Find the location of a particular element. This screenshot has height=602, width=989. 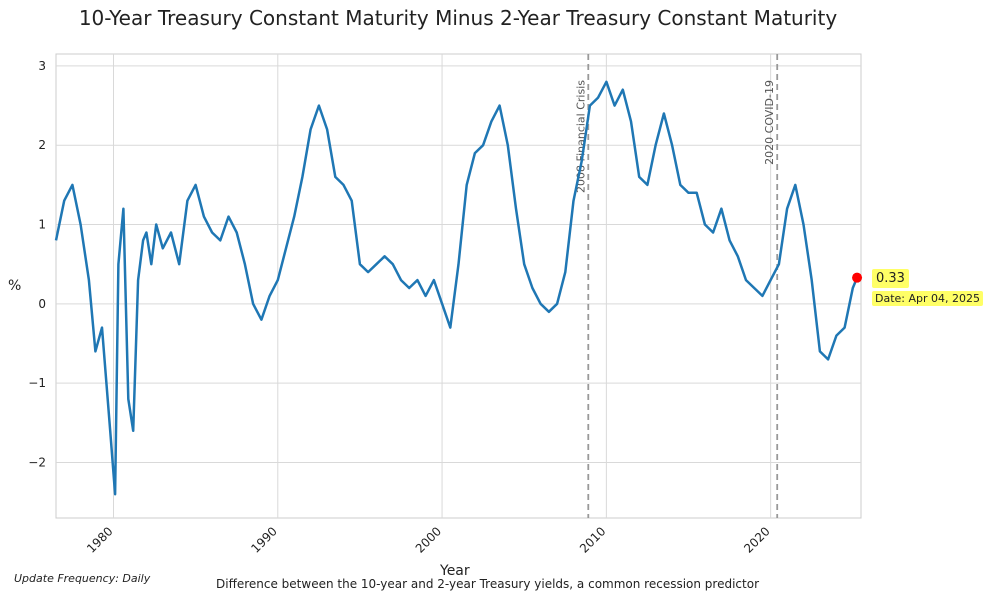

y-tick-label: −1 is located at coordinates (37, 383).